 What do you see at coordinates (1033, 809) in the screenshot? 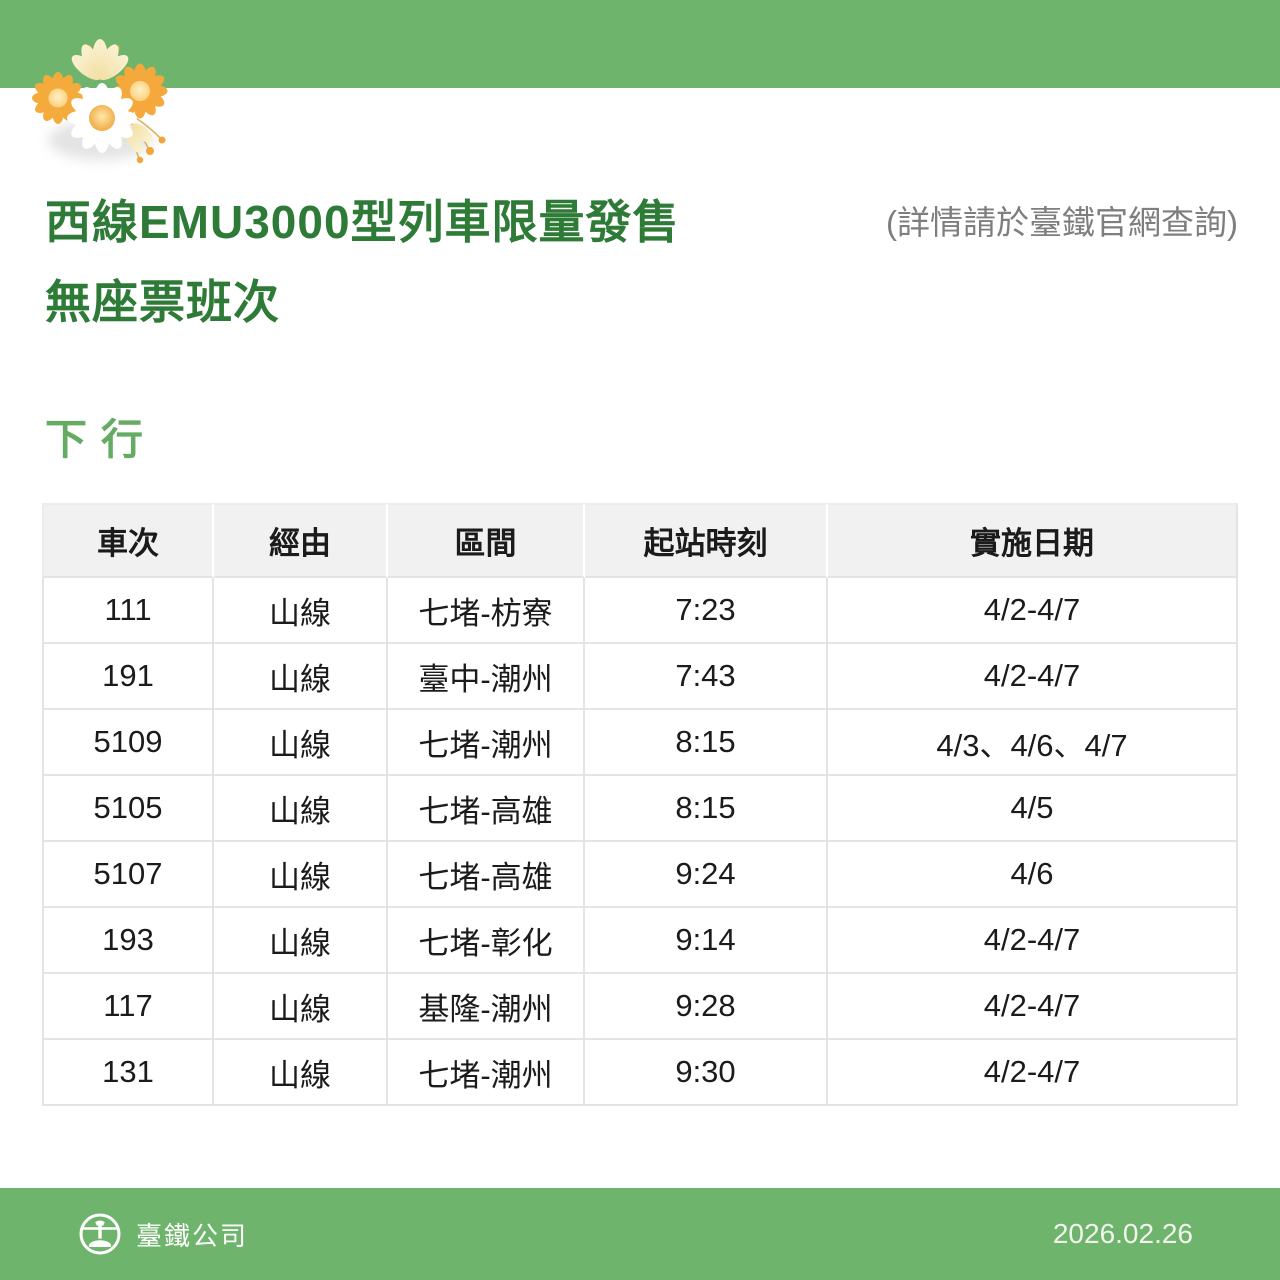
I see `table-cell: 4/5` at bounding box center [1033, 809].